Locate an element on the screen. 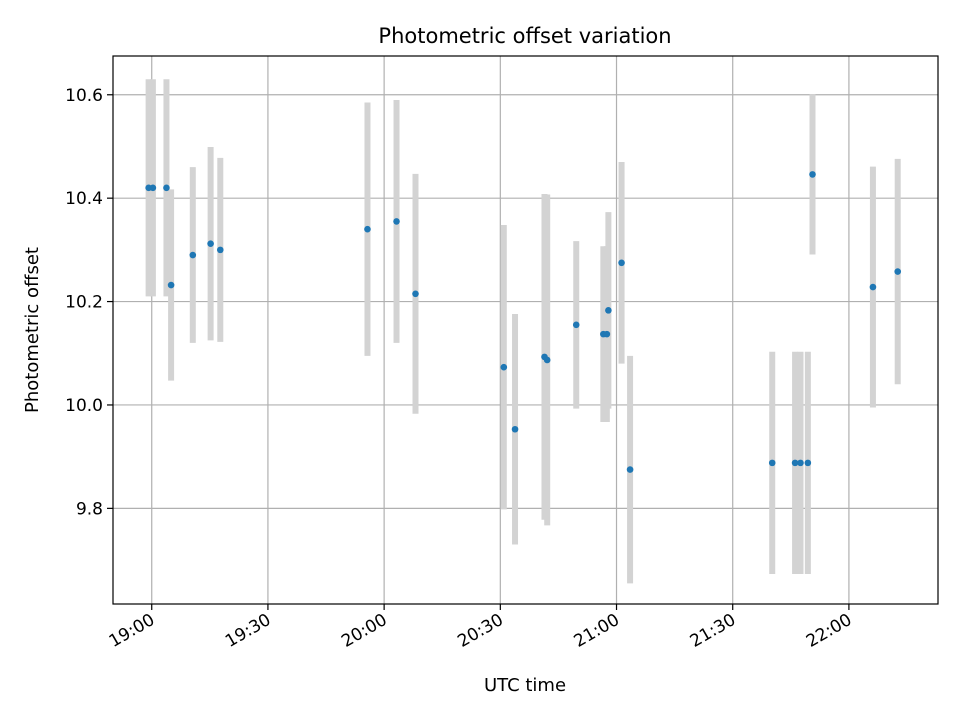 Image resolution: width=960 pixels, height=720 pixels. y-tick-label: 10.2 is located at coordinates (84, 303).